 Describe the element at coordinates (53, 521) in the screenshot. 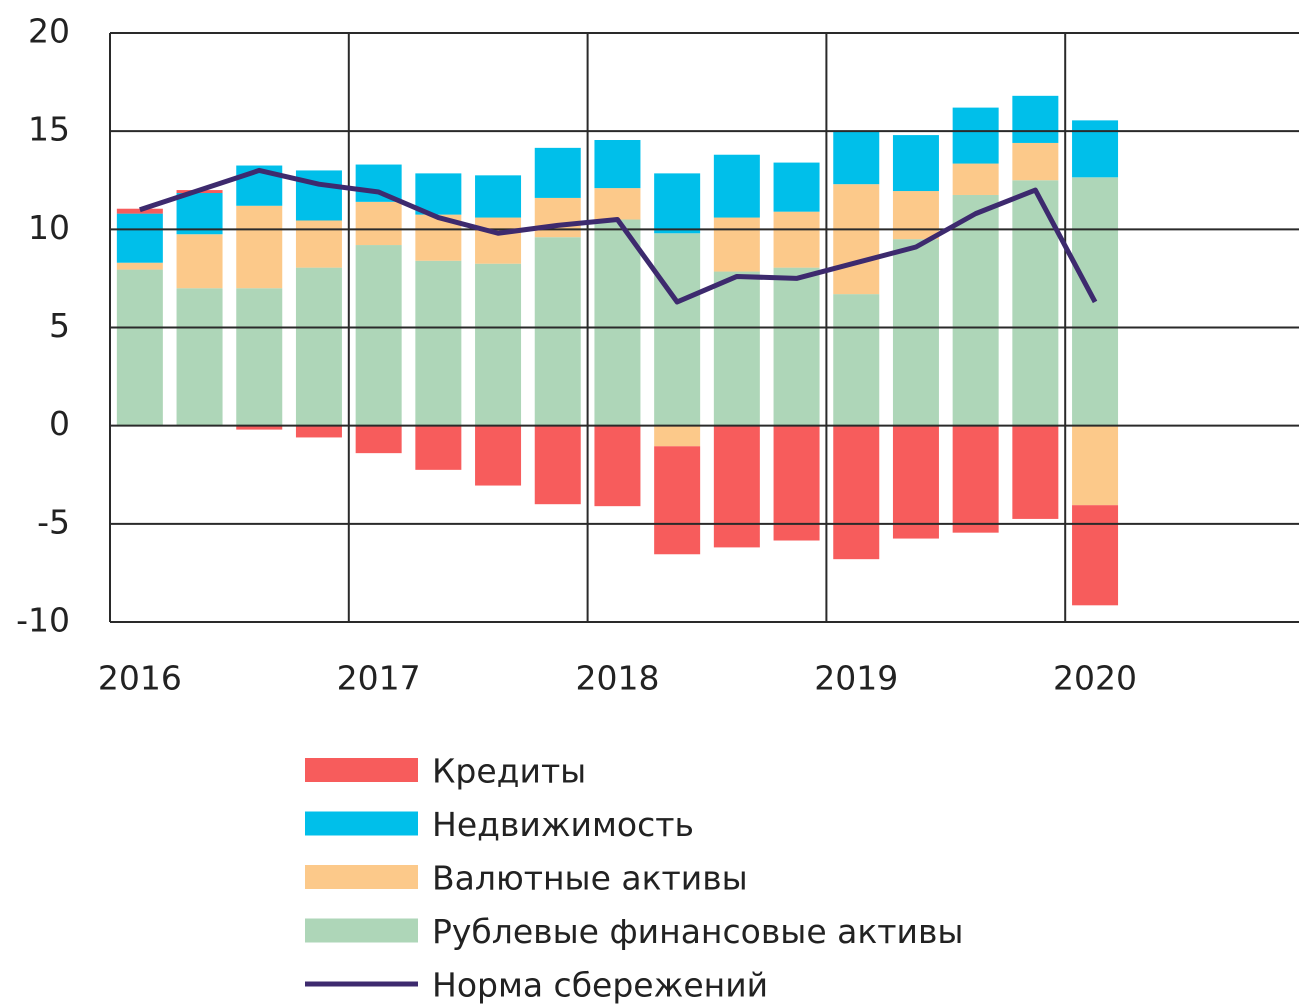

I see `y-tick-label: -5` at that location.